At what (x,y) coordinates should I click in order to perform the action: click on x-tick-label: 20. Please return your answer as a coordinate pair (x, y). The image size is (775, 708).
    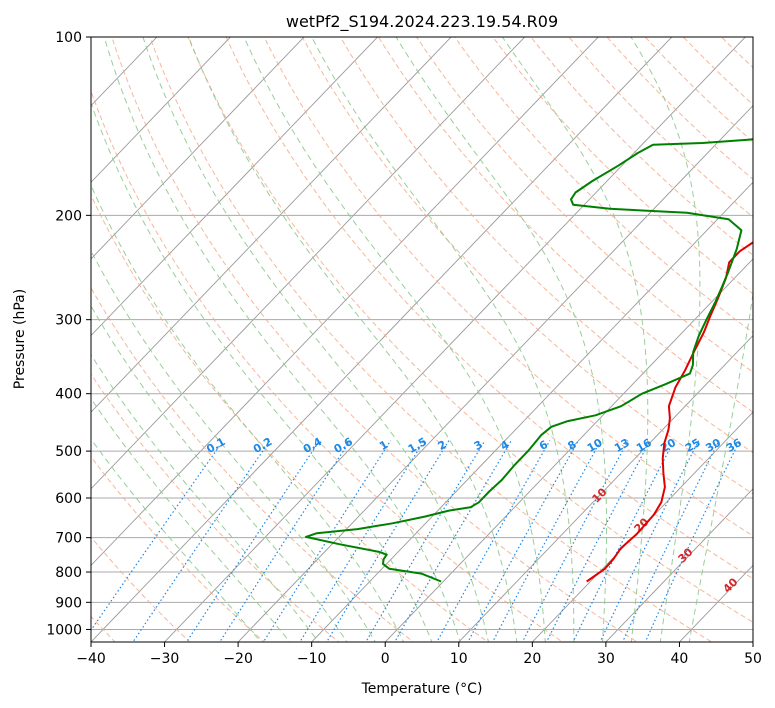
    Looking at the image, I should click on (532, 659).